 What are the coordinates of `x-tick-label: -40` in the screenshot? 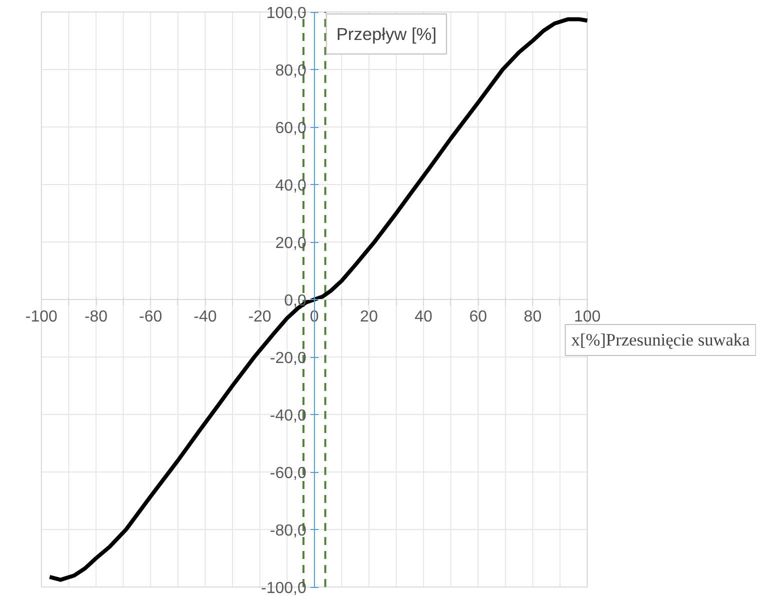 It's located at (205, 317).